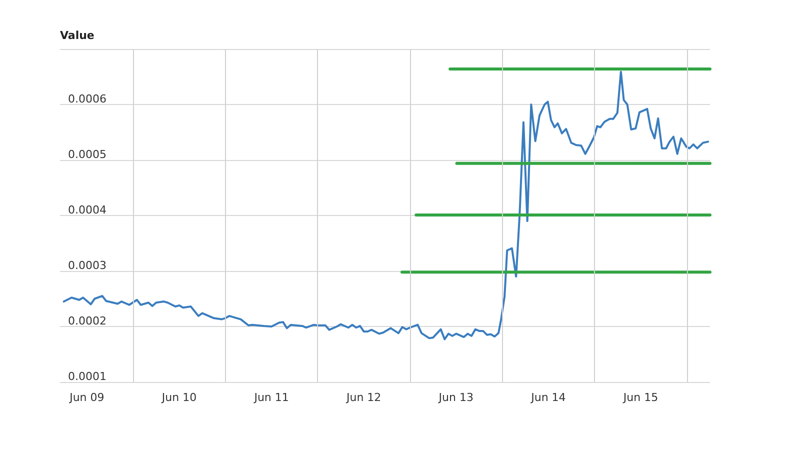 The width and height of the screenshot is (789, 471). I want to click on x-tick-label: Jun 12, so click(364, 397).